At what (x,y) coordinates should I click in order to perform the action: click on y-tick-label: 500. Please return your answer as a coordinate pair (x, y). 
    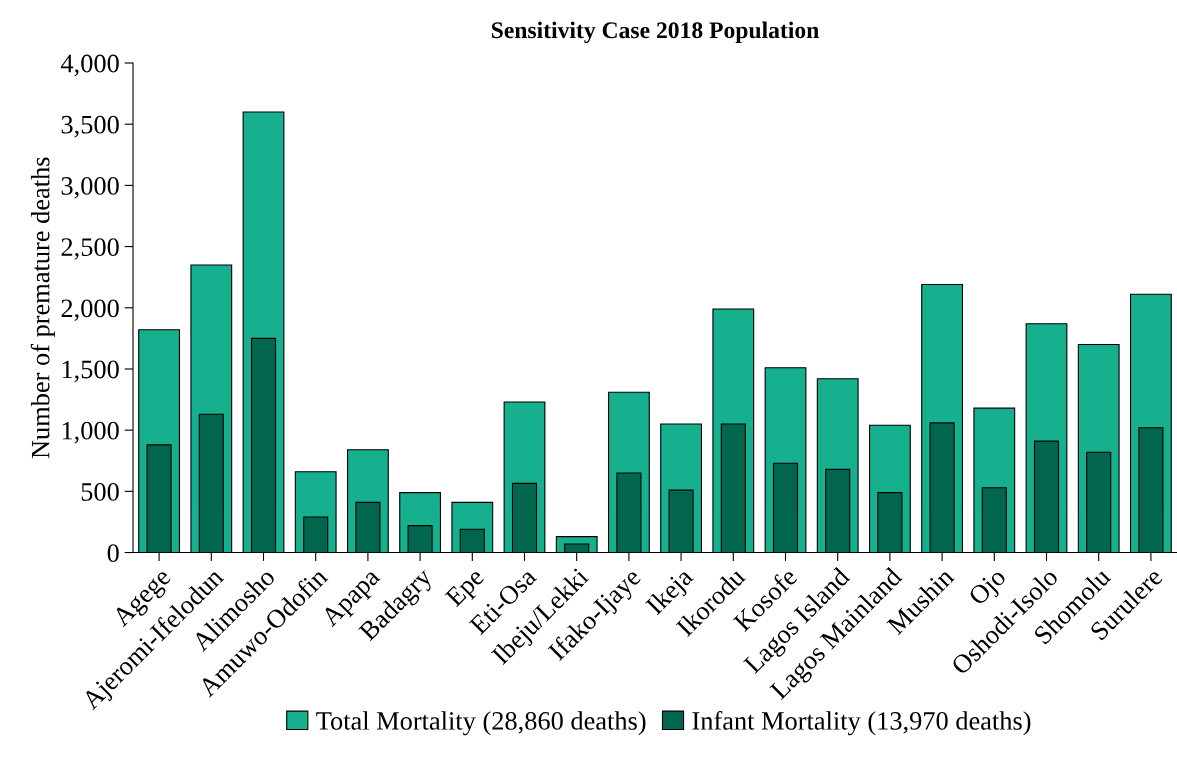
    Looking at the image, I should click on (100, 491).